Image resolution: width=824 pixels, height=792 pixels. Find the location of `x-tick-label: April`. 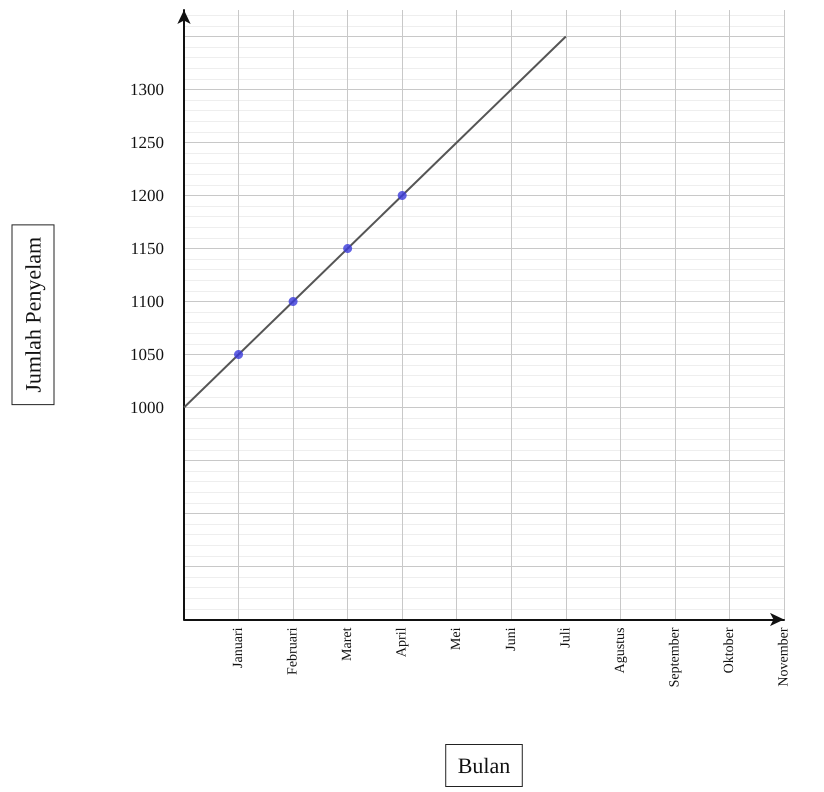

x-tick-label: April is located at coordinates (402, 642).